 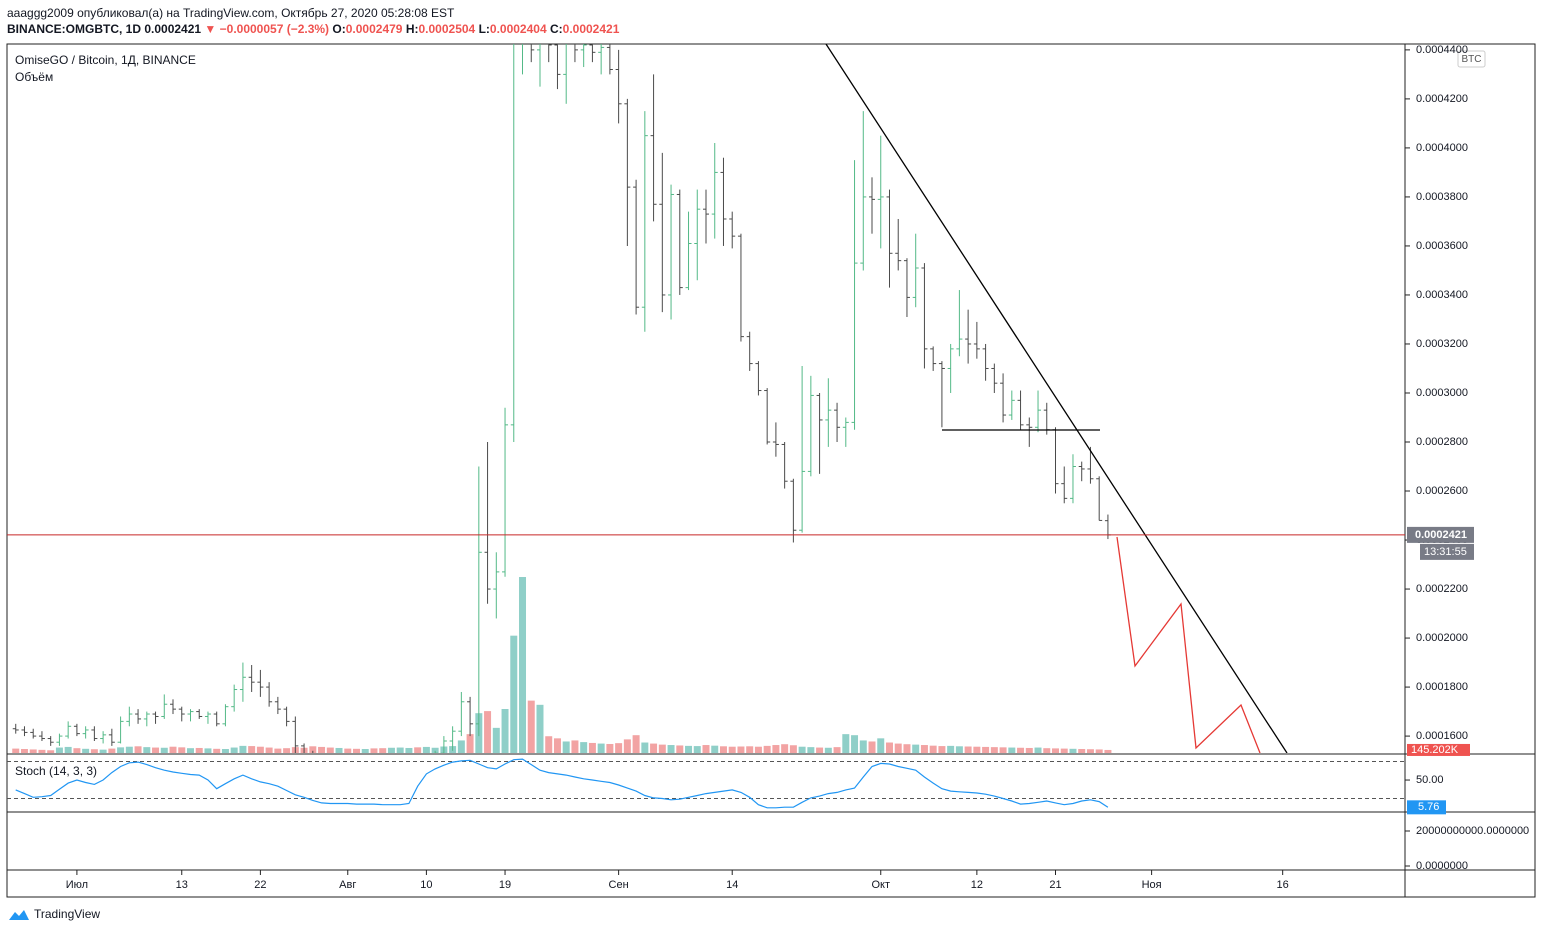 I want to click on stoch-tick-label: 50.00, so click(x=1430, y=780).